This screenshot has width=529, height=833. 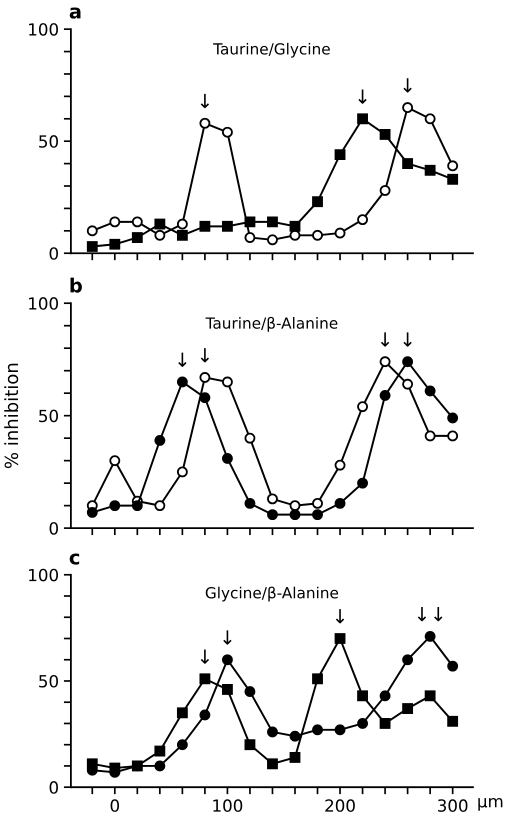 I want to click on y-tick-label: 50, so click(x=48, y=141).